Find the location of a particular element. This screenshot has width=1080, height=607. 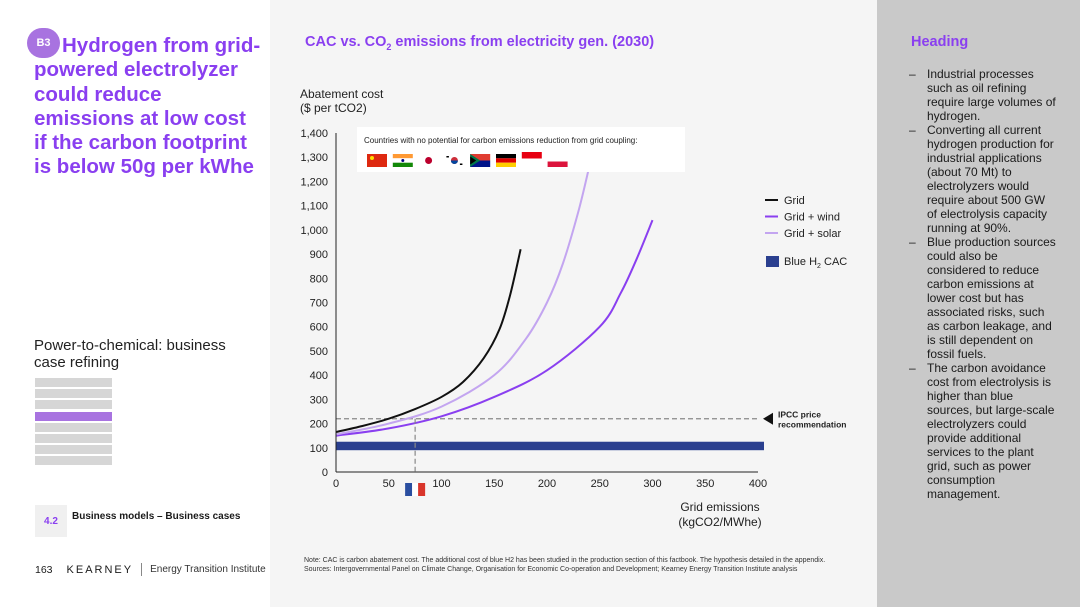

x-tick-300: 300 is located at coordinates (652, 484).